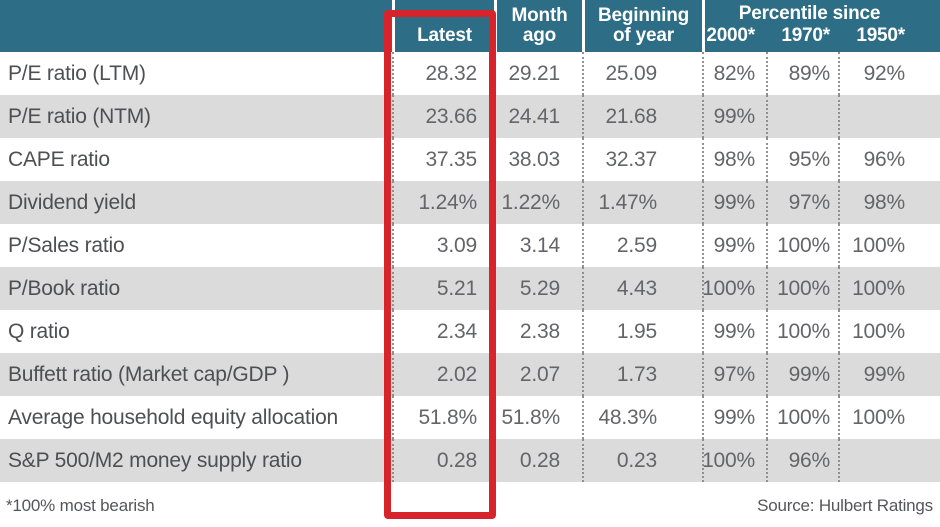 The height and width of the screenshot is (527, 940). What do you see at coordinates (538, 417) in the screenshot?
I see `cell-month-ago: 51.8%` at bounding box center [538, 417].